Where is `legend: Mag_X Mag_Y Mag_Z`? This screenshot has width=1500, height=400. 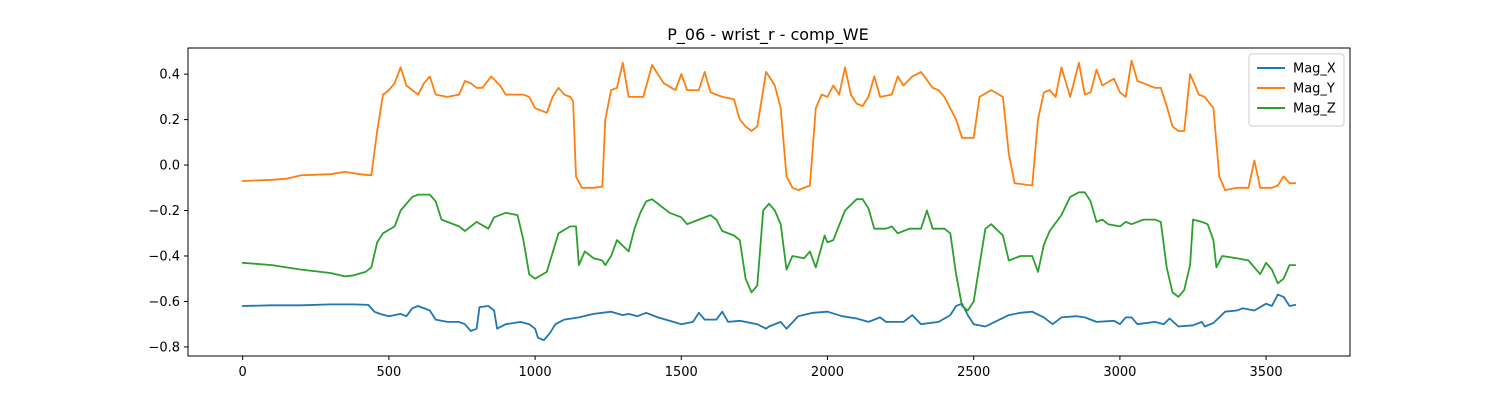 legend: Mag_X Mag_Y Mag_Z is located at coordinates (1296, 90).